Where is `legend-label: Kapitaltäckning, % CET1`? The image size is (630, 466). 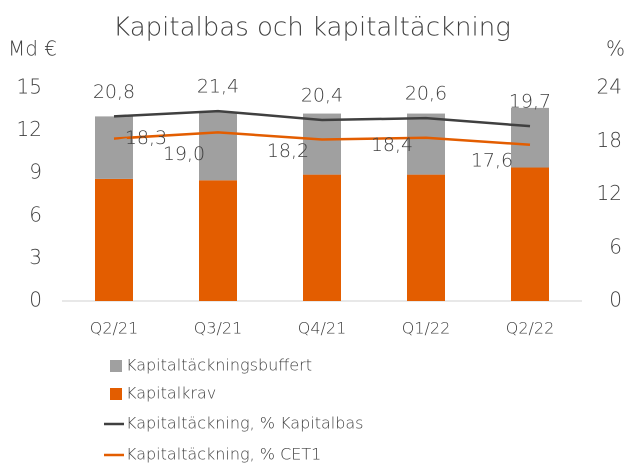
legend-label: Kapitaltäckning, % CET1 is located at coordinates (223, 454).